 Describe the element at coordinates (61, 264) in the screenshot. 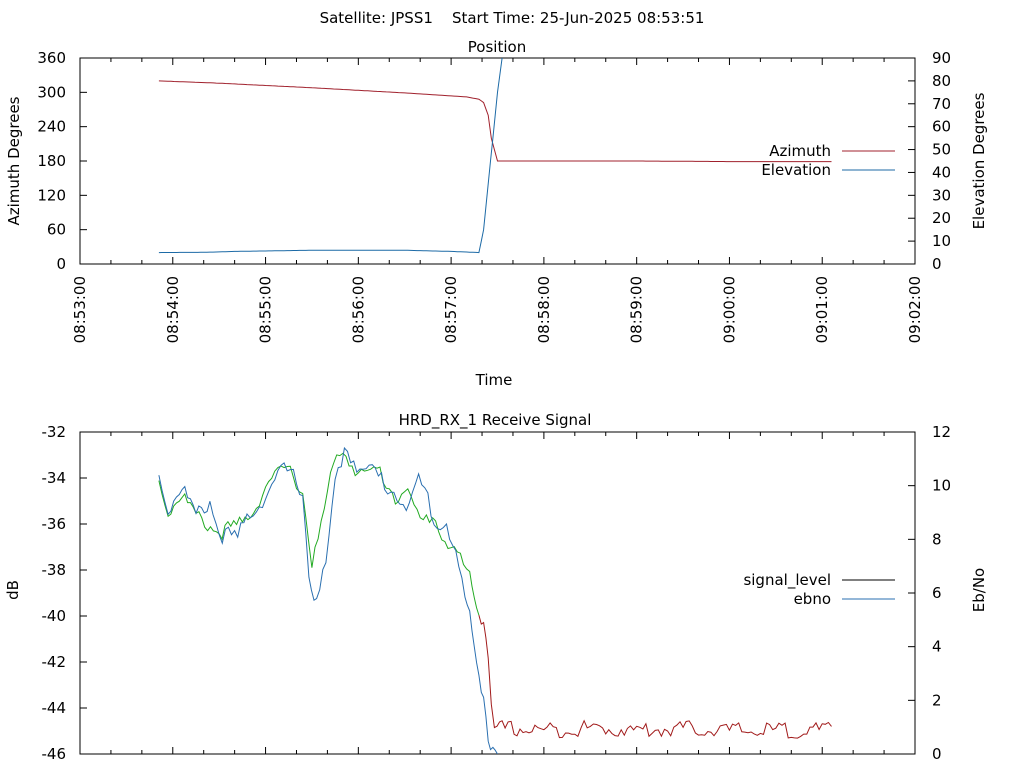

I see `position-ytick-label: 0` at that location.